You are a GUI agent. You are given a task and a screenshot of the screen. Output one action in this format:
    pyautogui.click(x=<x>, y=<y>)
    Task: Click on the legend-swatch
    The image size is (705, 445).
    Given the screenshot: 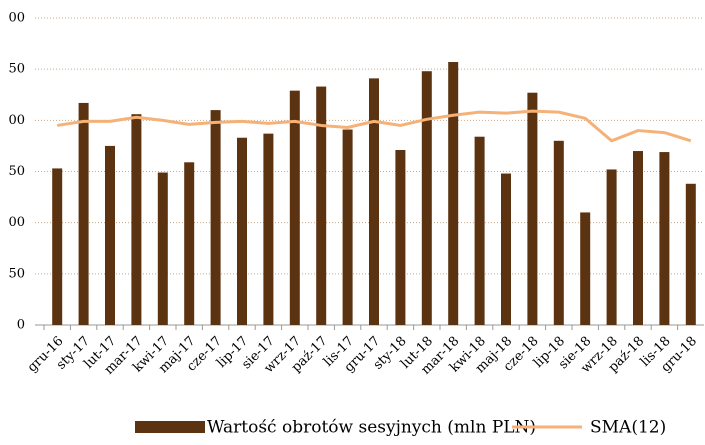 What is the action you would take?
    pyautogui.click(x=170, y=427)
    